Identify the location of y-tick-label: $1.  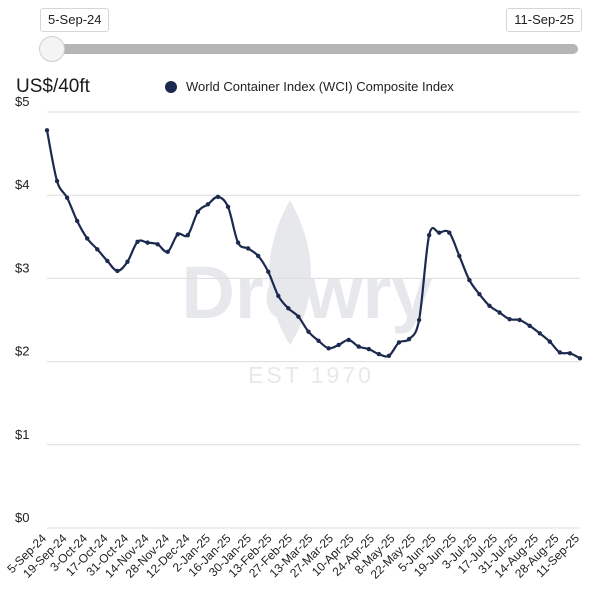
(22, 434).